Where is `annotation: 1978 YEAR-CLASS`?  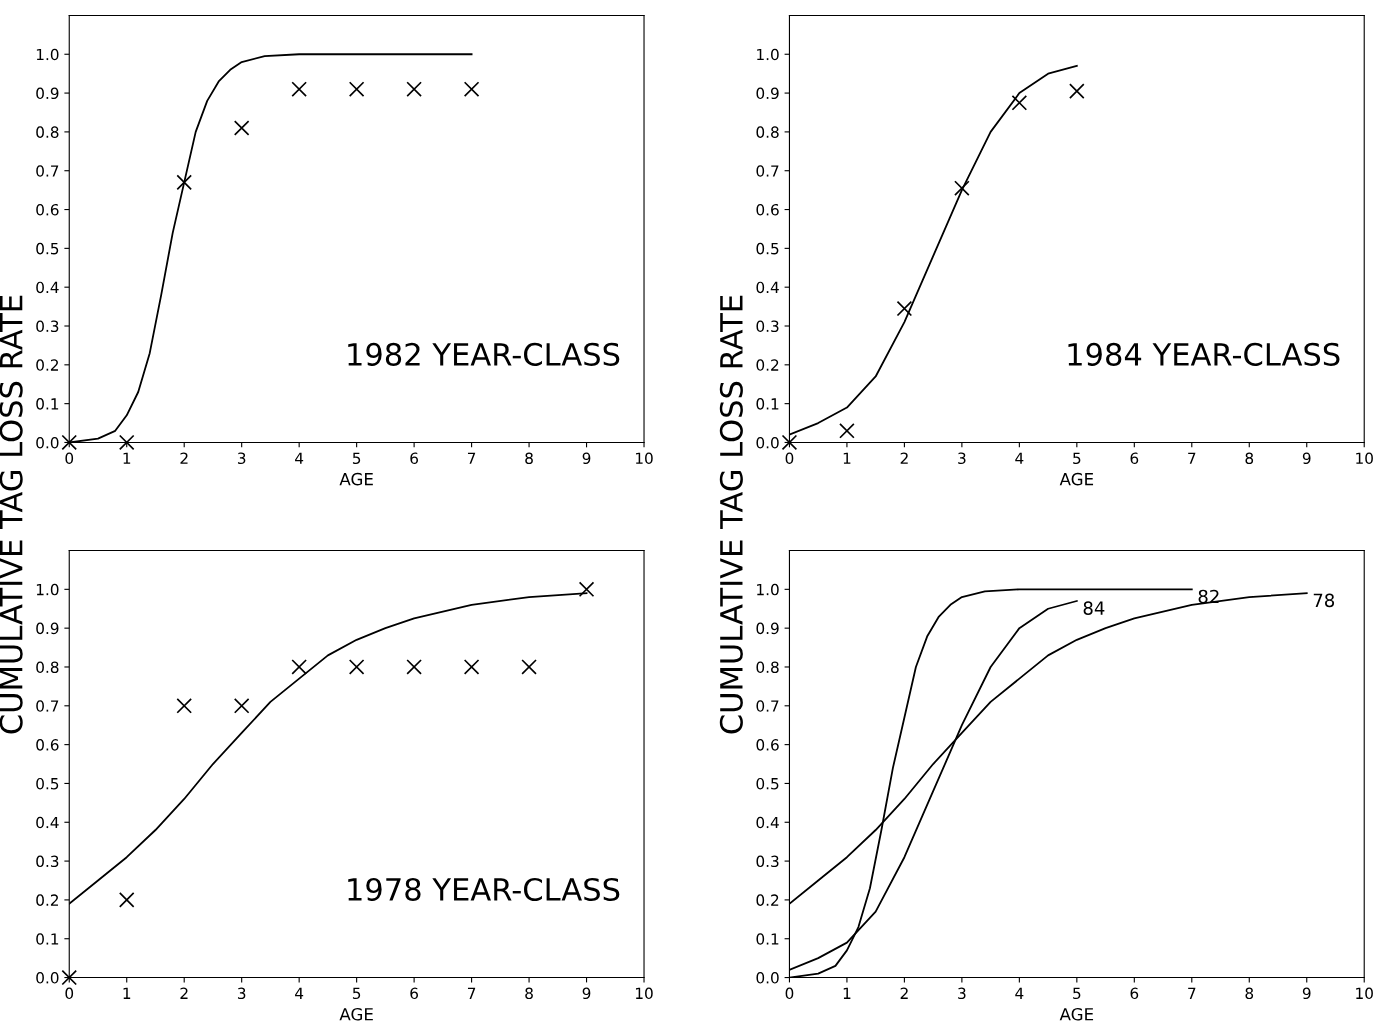
annotation: 1978 YEAR-CLASS is located at coordinates (484, 889).